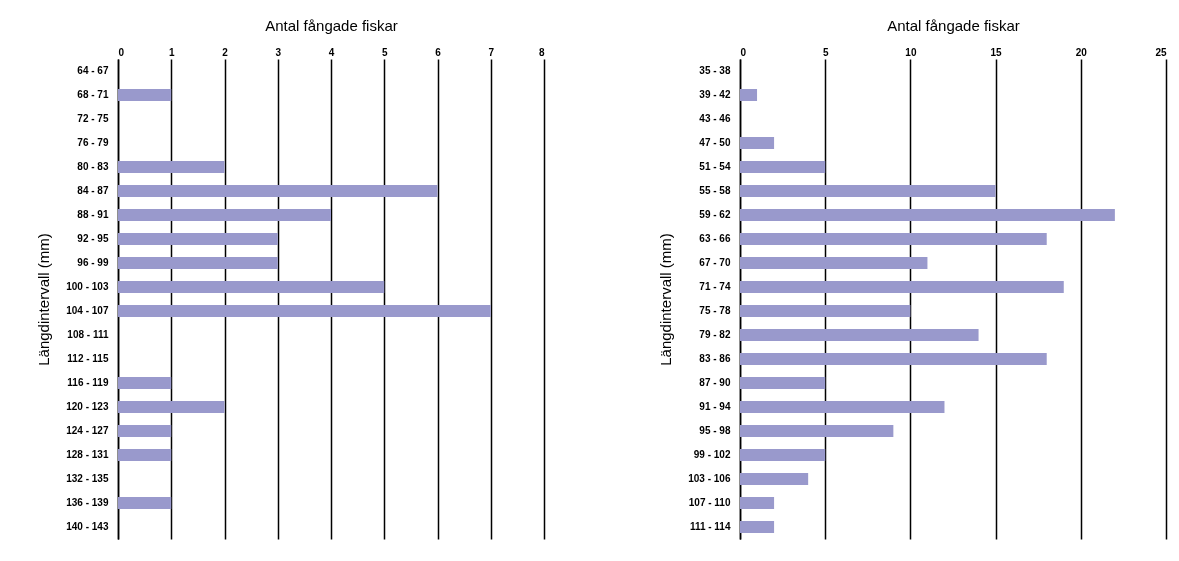 The width and height of the screenshot is (1179, 561). Describe the element at coordinates (911, 52) in the screenshot. I see `x-tick-label: 10` at that location.